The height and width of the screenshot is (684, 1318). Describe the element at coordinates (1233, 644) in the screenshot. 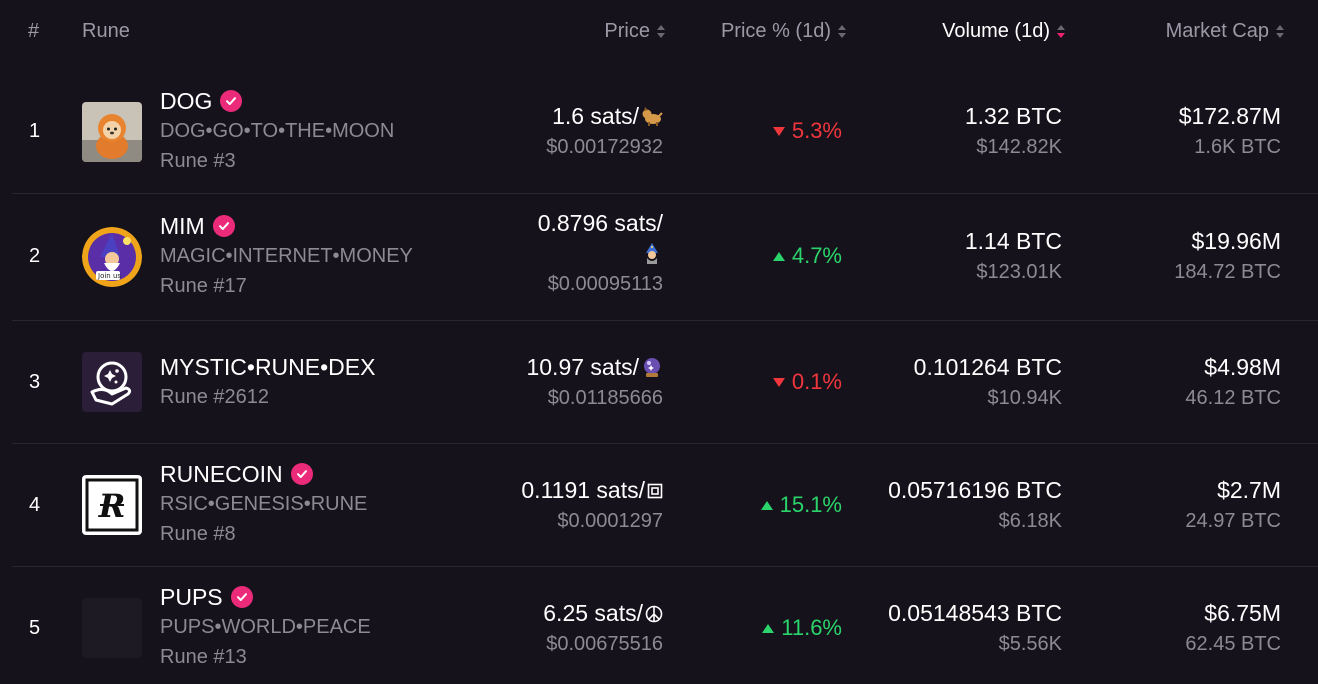

I see `market-cap-btc: 62.45 BTC` at that location.